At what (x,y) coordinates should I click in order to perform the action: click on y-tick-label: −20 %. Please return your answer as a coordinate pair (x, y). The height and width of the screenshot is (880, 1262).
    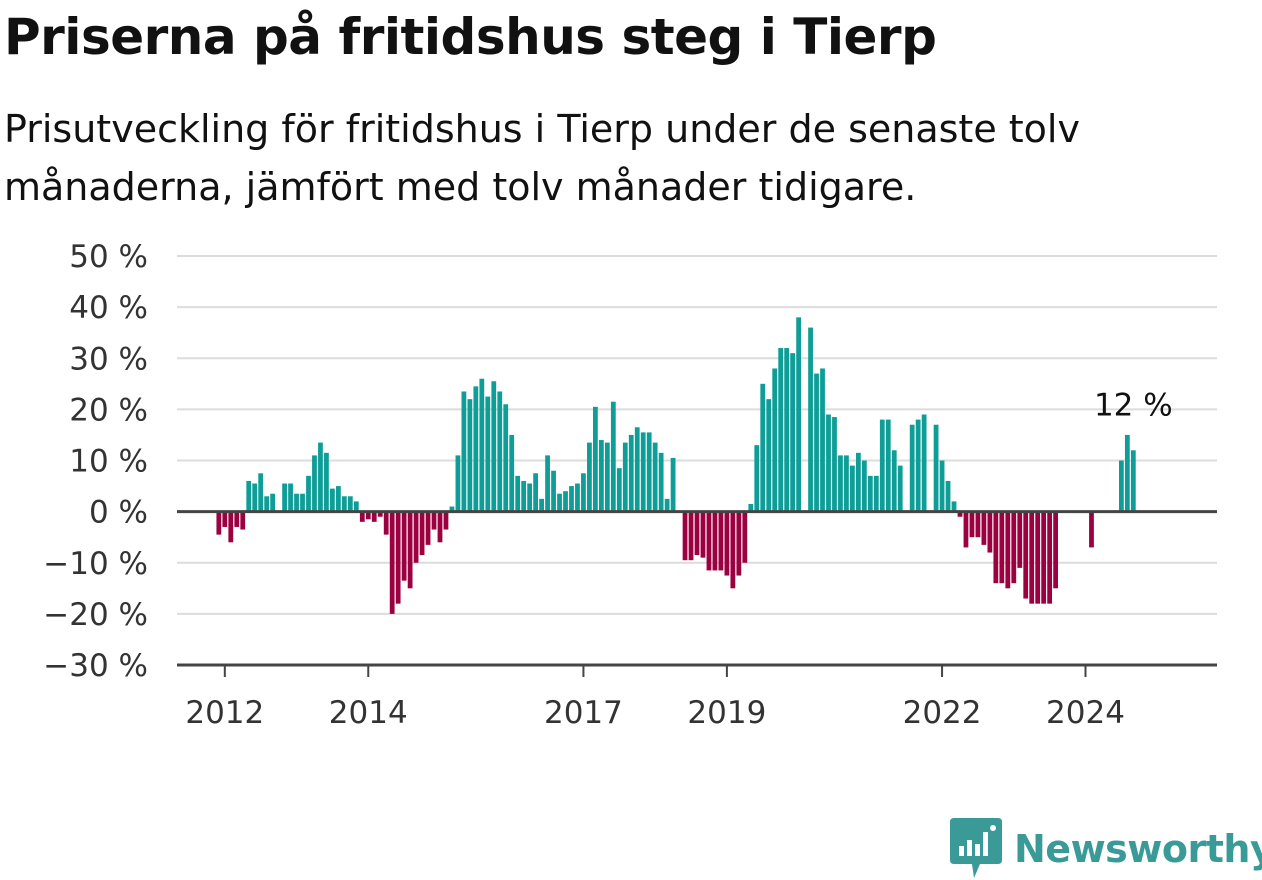
    Looking at the image, I should click on (95, 615).